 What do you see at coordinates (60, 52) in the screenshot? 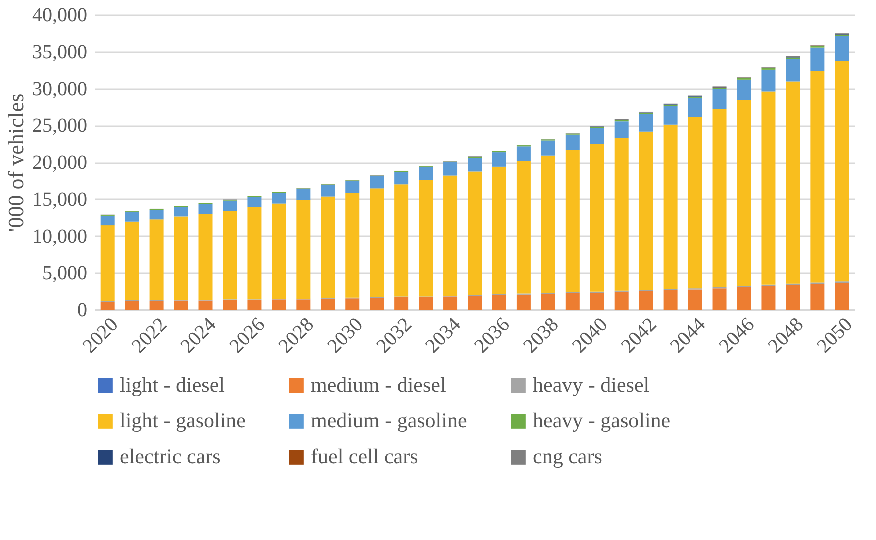
I see `y-tick-label: 35,000` at bounding box center [60, 52].